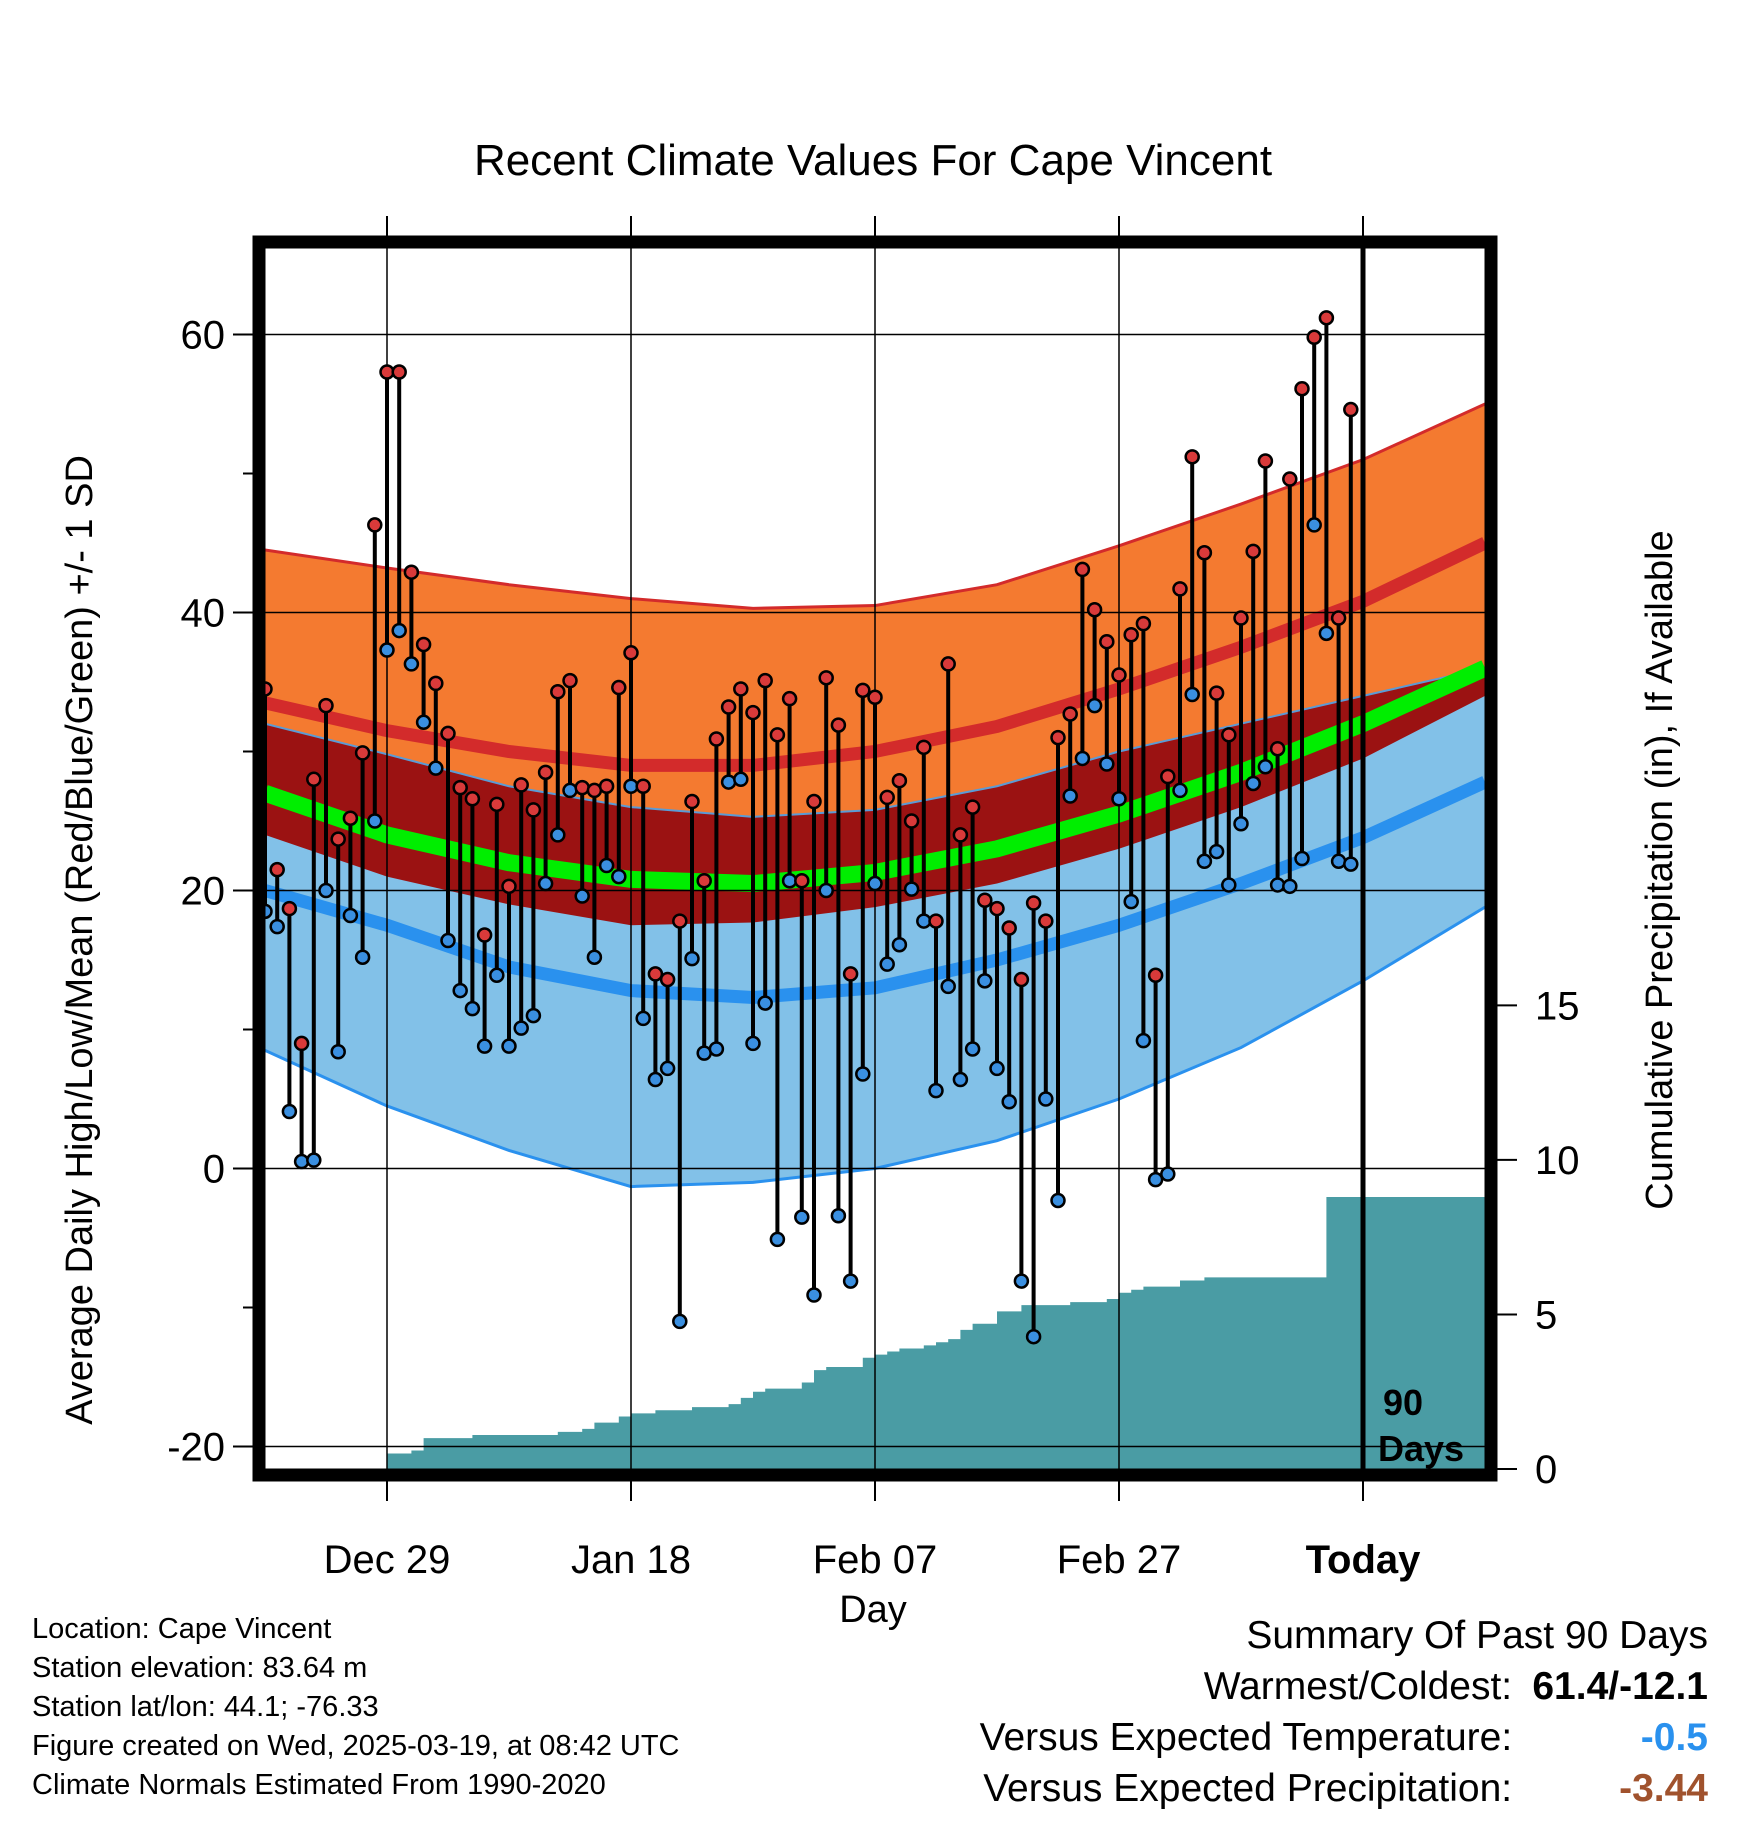  I want to click on y-tick-label: 60, so click(203, 336).